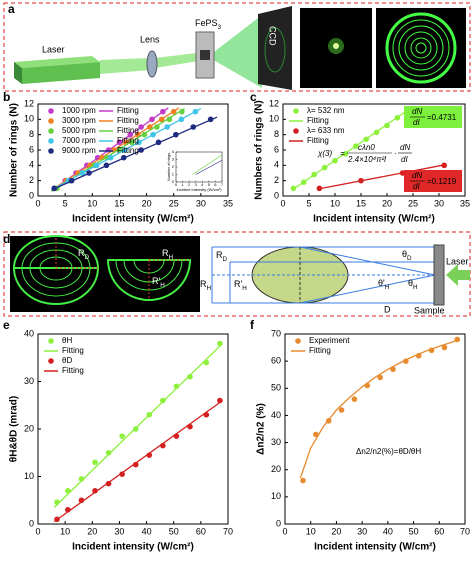  I want to click on panel-label: e, so click(6, 325).